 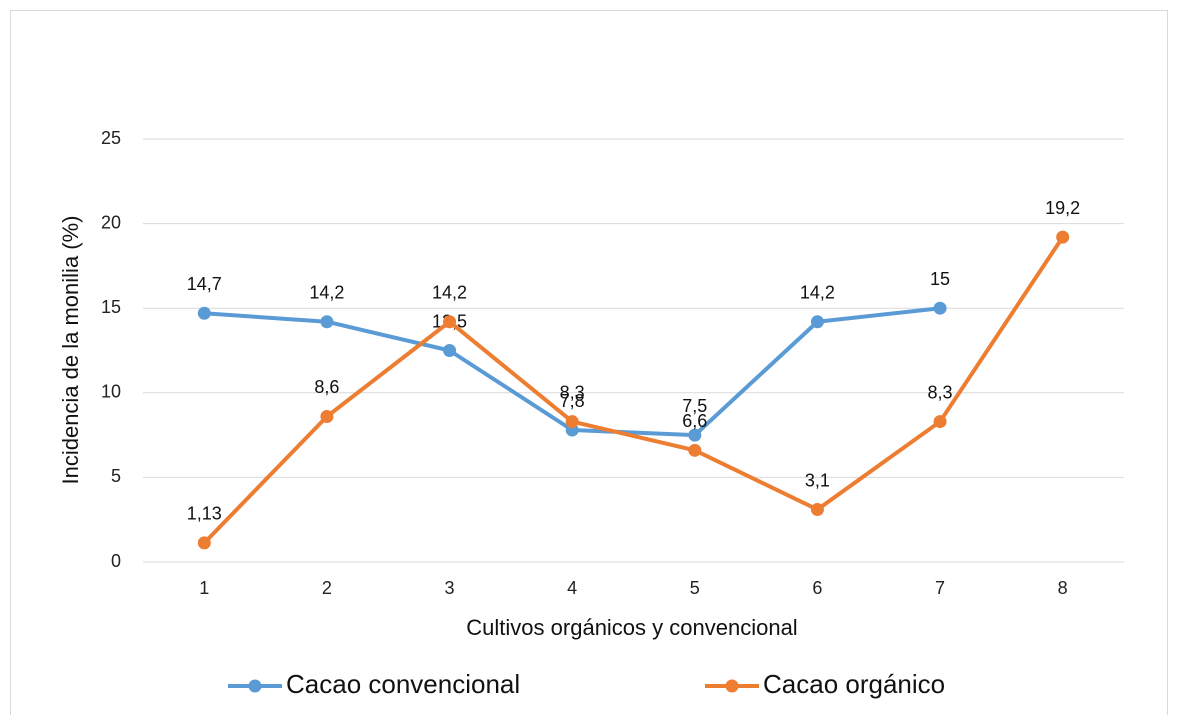 What do you see at coordinates (70, 349) in the screenshot?
I see `y-axis-title: Incidencia de la monilia (%)` at bounding box center [70, 349].